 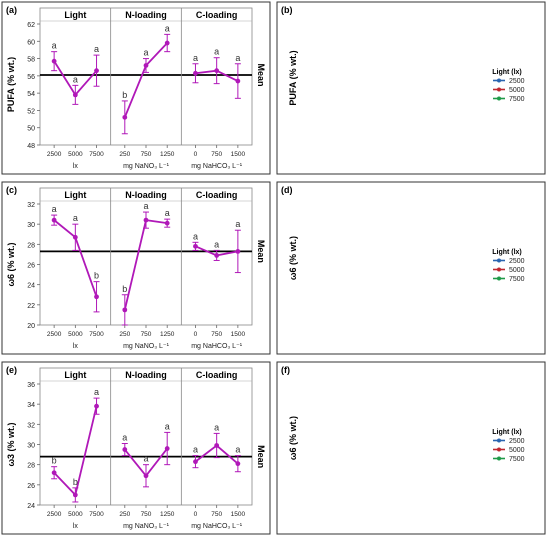 I want to click on y-tick-label: 52, so click(x=31, y=111).